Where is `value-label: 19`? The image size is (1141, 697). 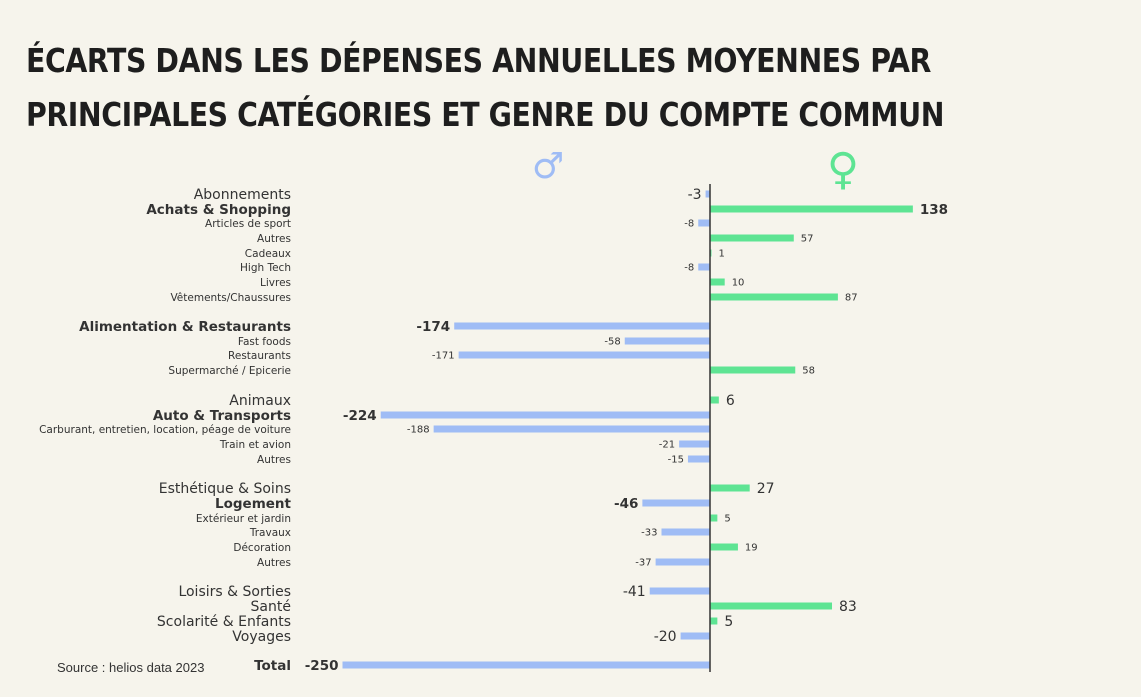
value-label: 19 is located at coordinates (751, 548).